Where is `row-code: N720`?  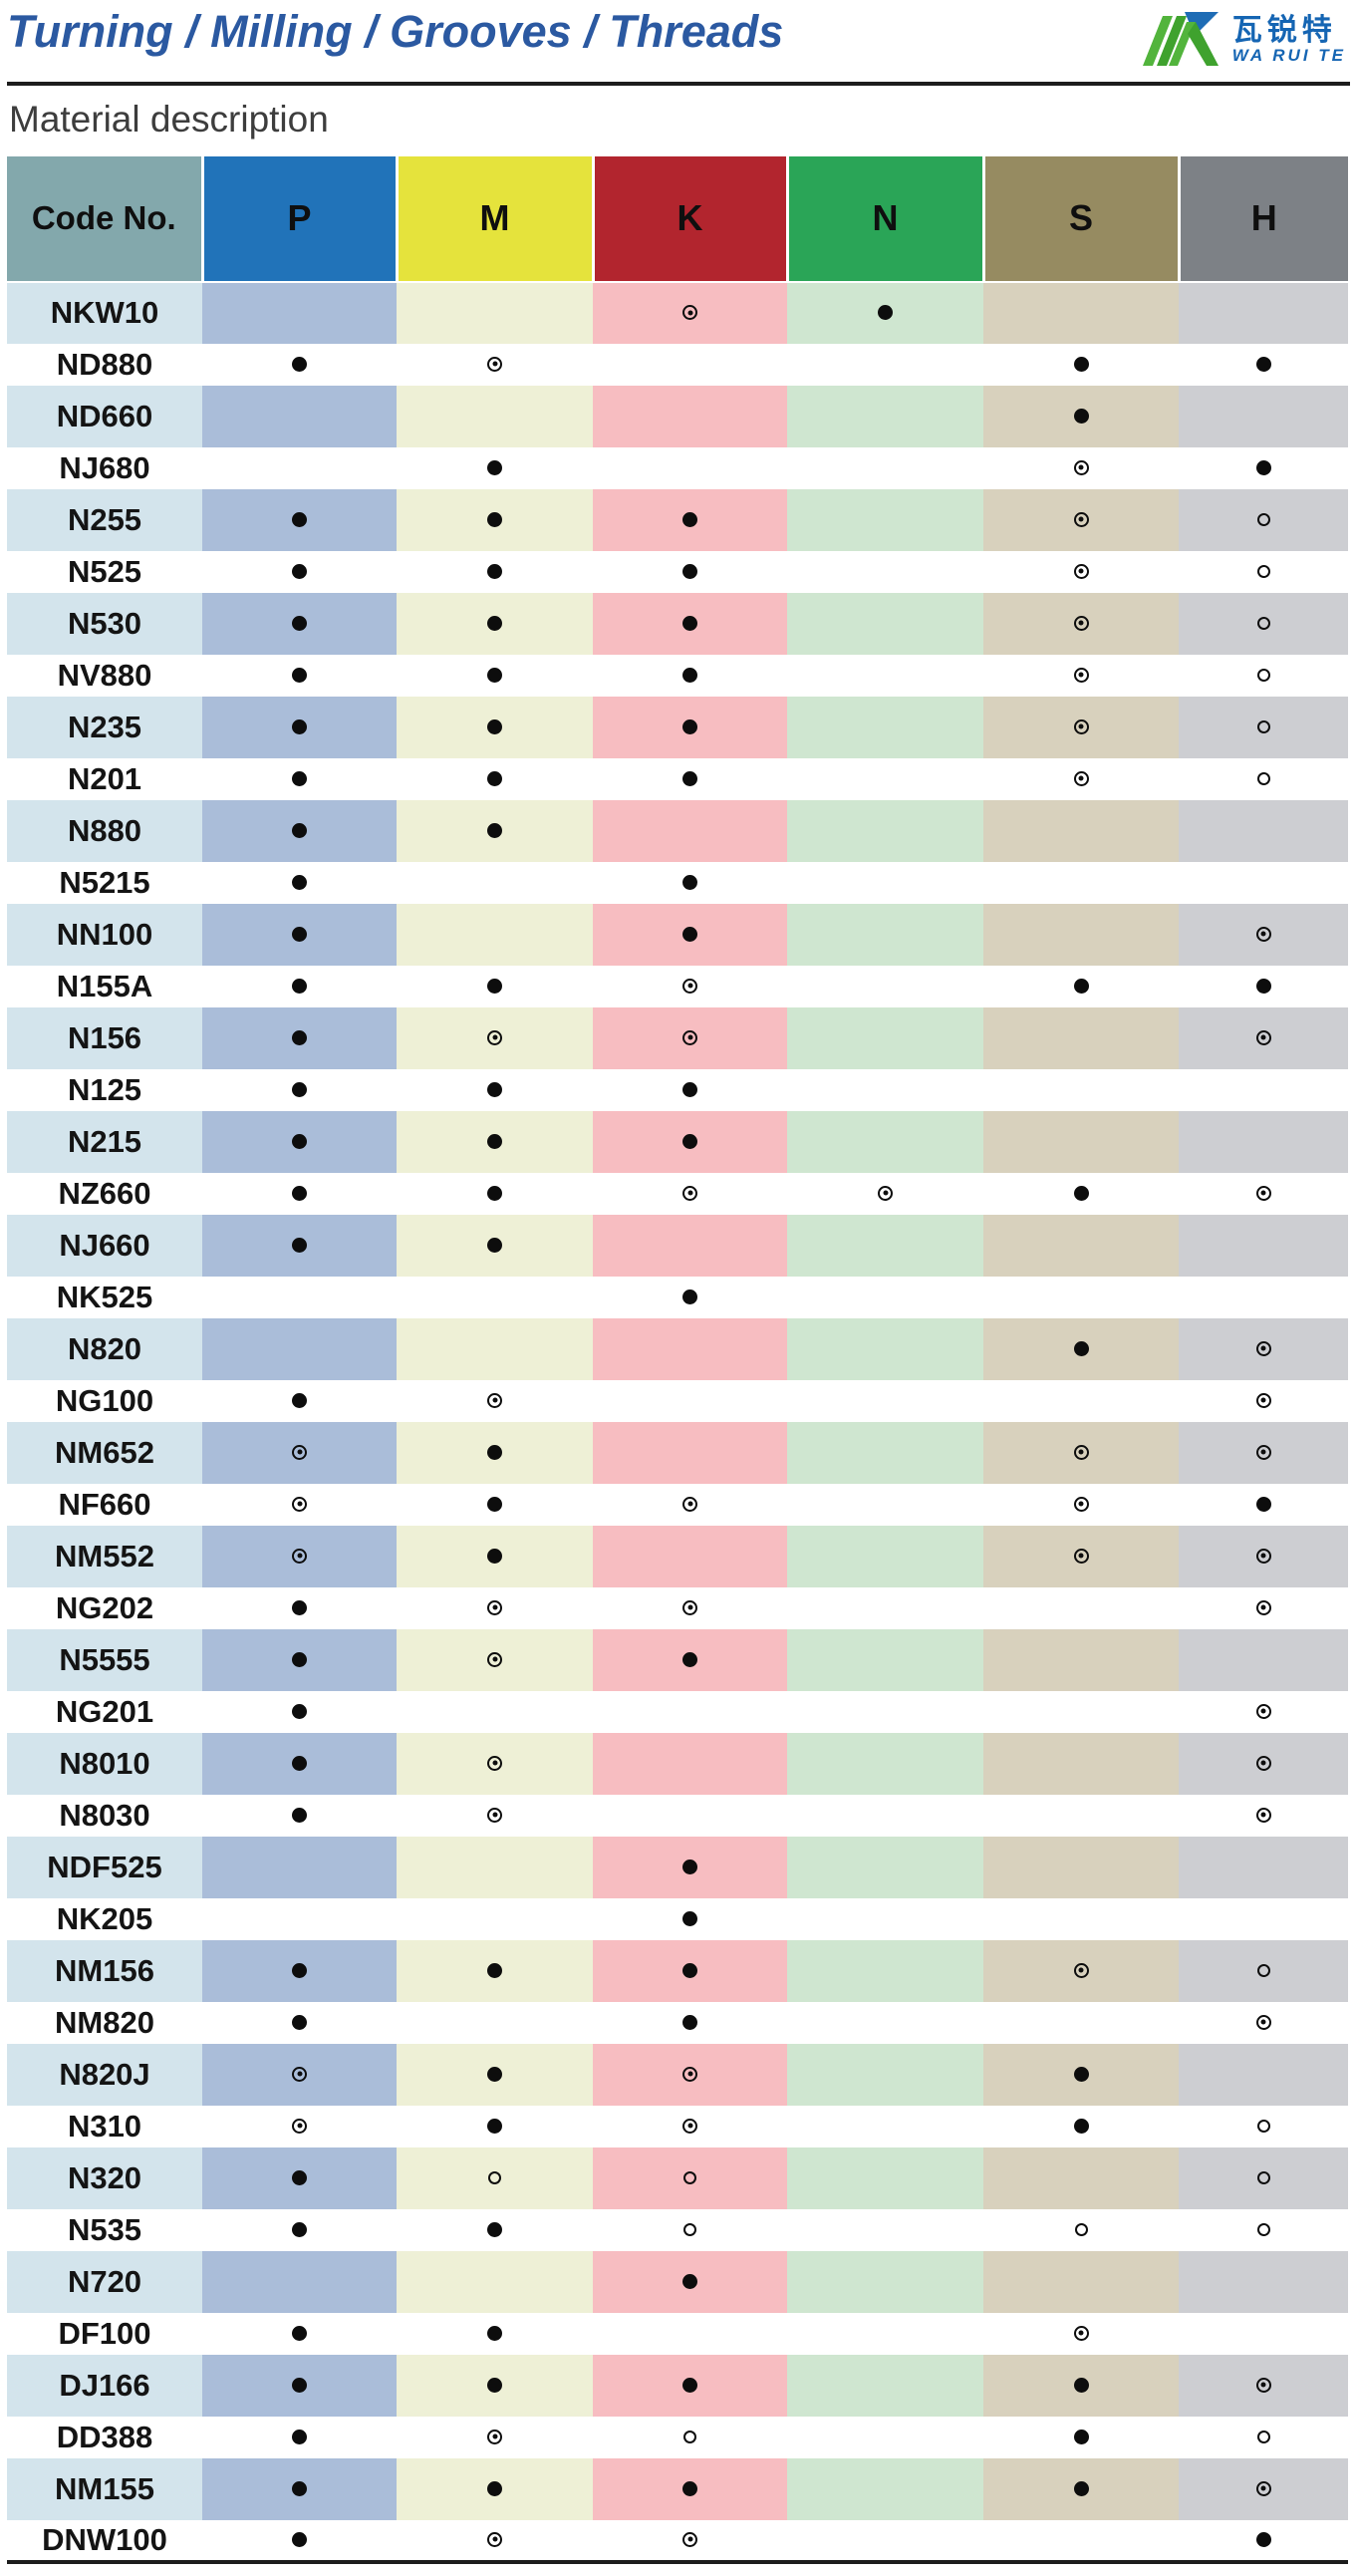
row-code: N720 is located at coordinates (104, 2281).